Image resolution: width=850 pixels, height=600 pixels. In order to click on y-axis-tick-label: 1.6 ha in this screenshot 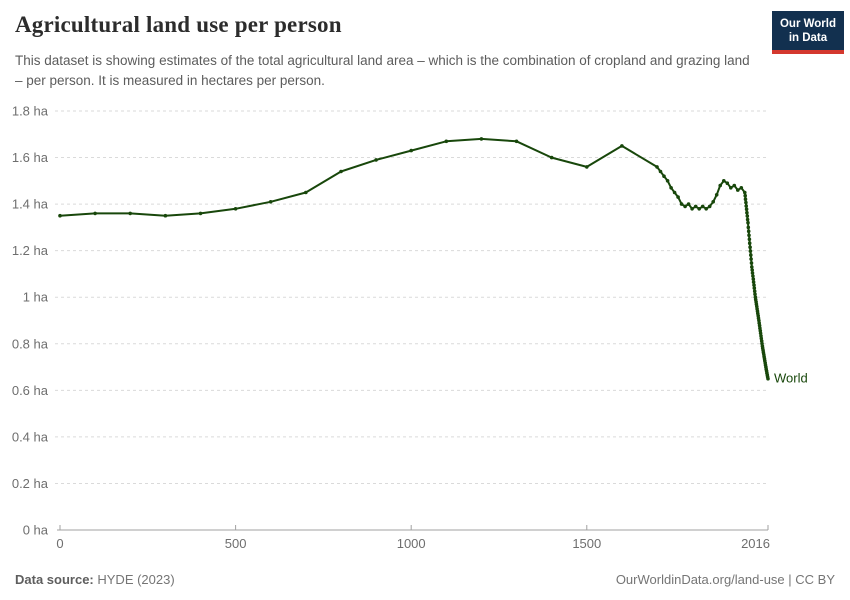, I will do `click(30, 157)`.